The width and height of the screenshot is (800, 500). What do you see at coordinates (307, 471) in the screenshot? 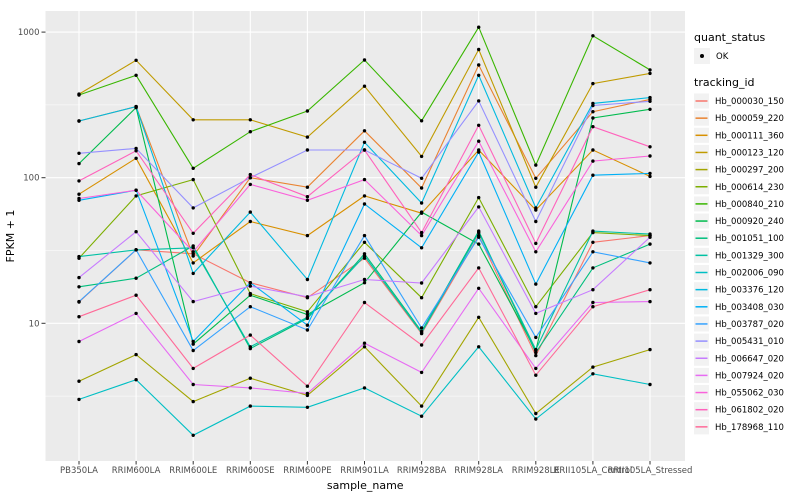
I see `x-tick-label: RRIM600PE` at bounding box center [307, 471].